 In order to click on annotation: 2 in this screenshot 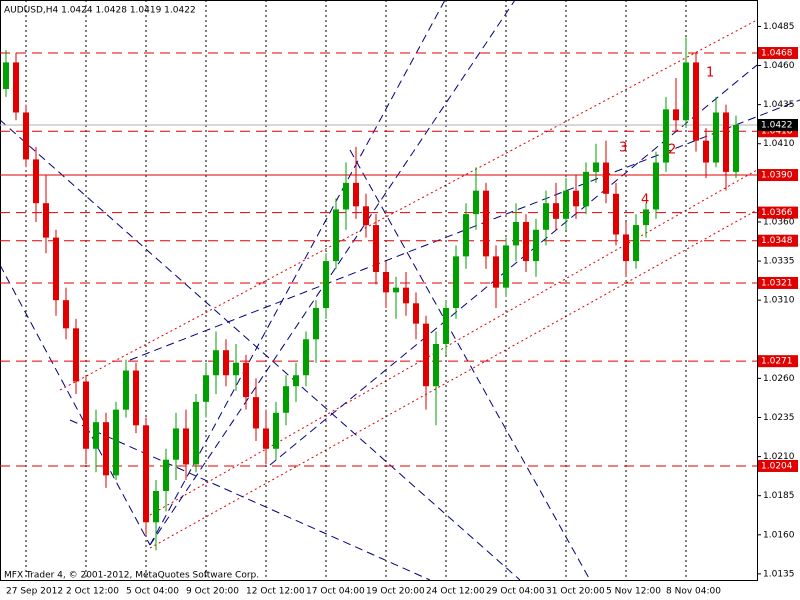, I will do `click(672, 150)`.